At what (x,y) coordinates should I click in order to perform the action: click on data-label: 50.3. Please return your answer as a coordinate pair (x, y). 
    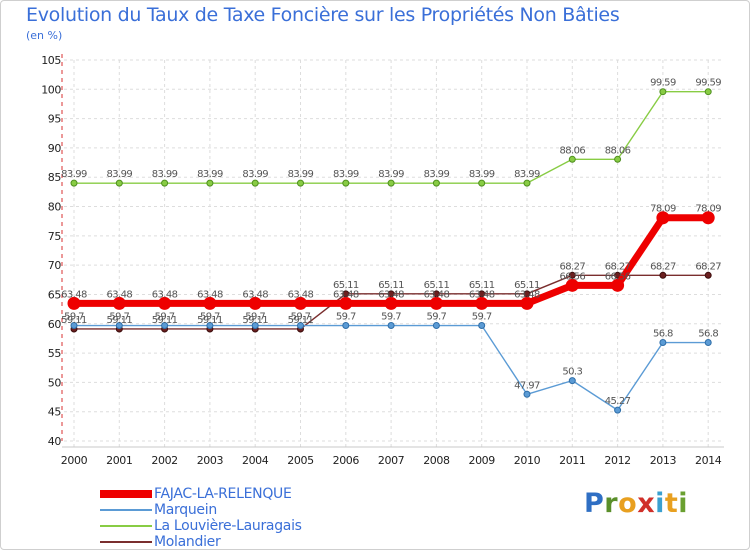
    Looking at the image, I should click on (572, 372).